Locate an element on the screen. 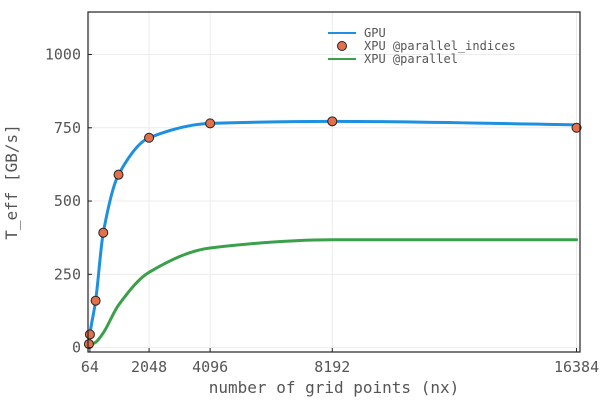 The image size is (600, 400). x-tick-label: 16384 is located at coordinates (576, 367).